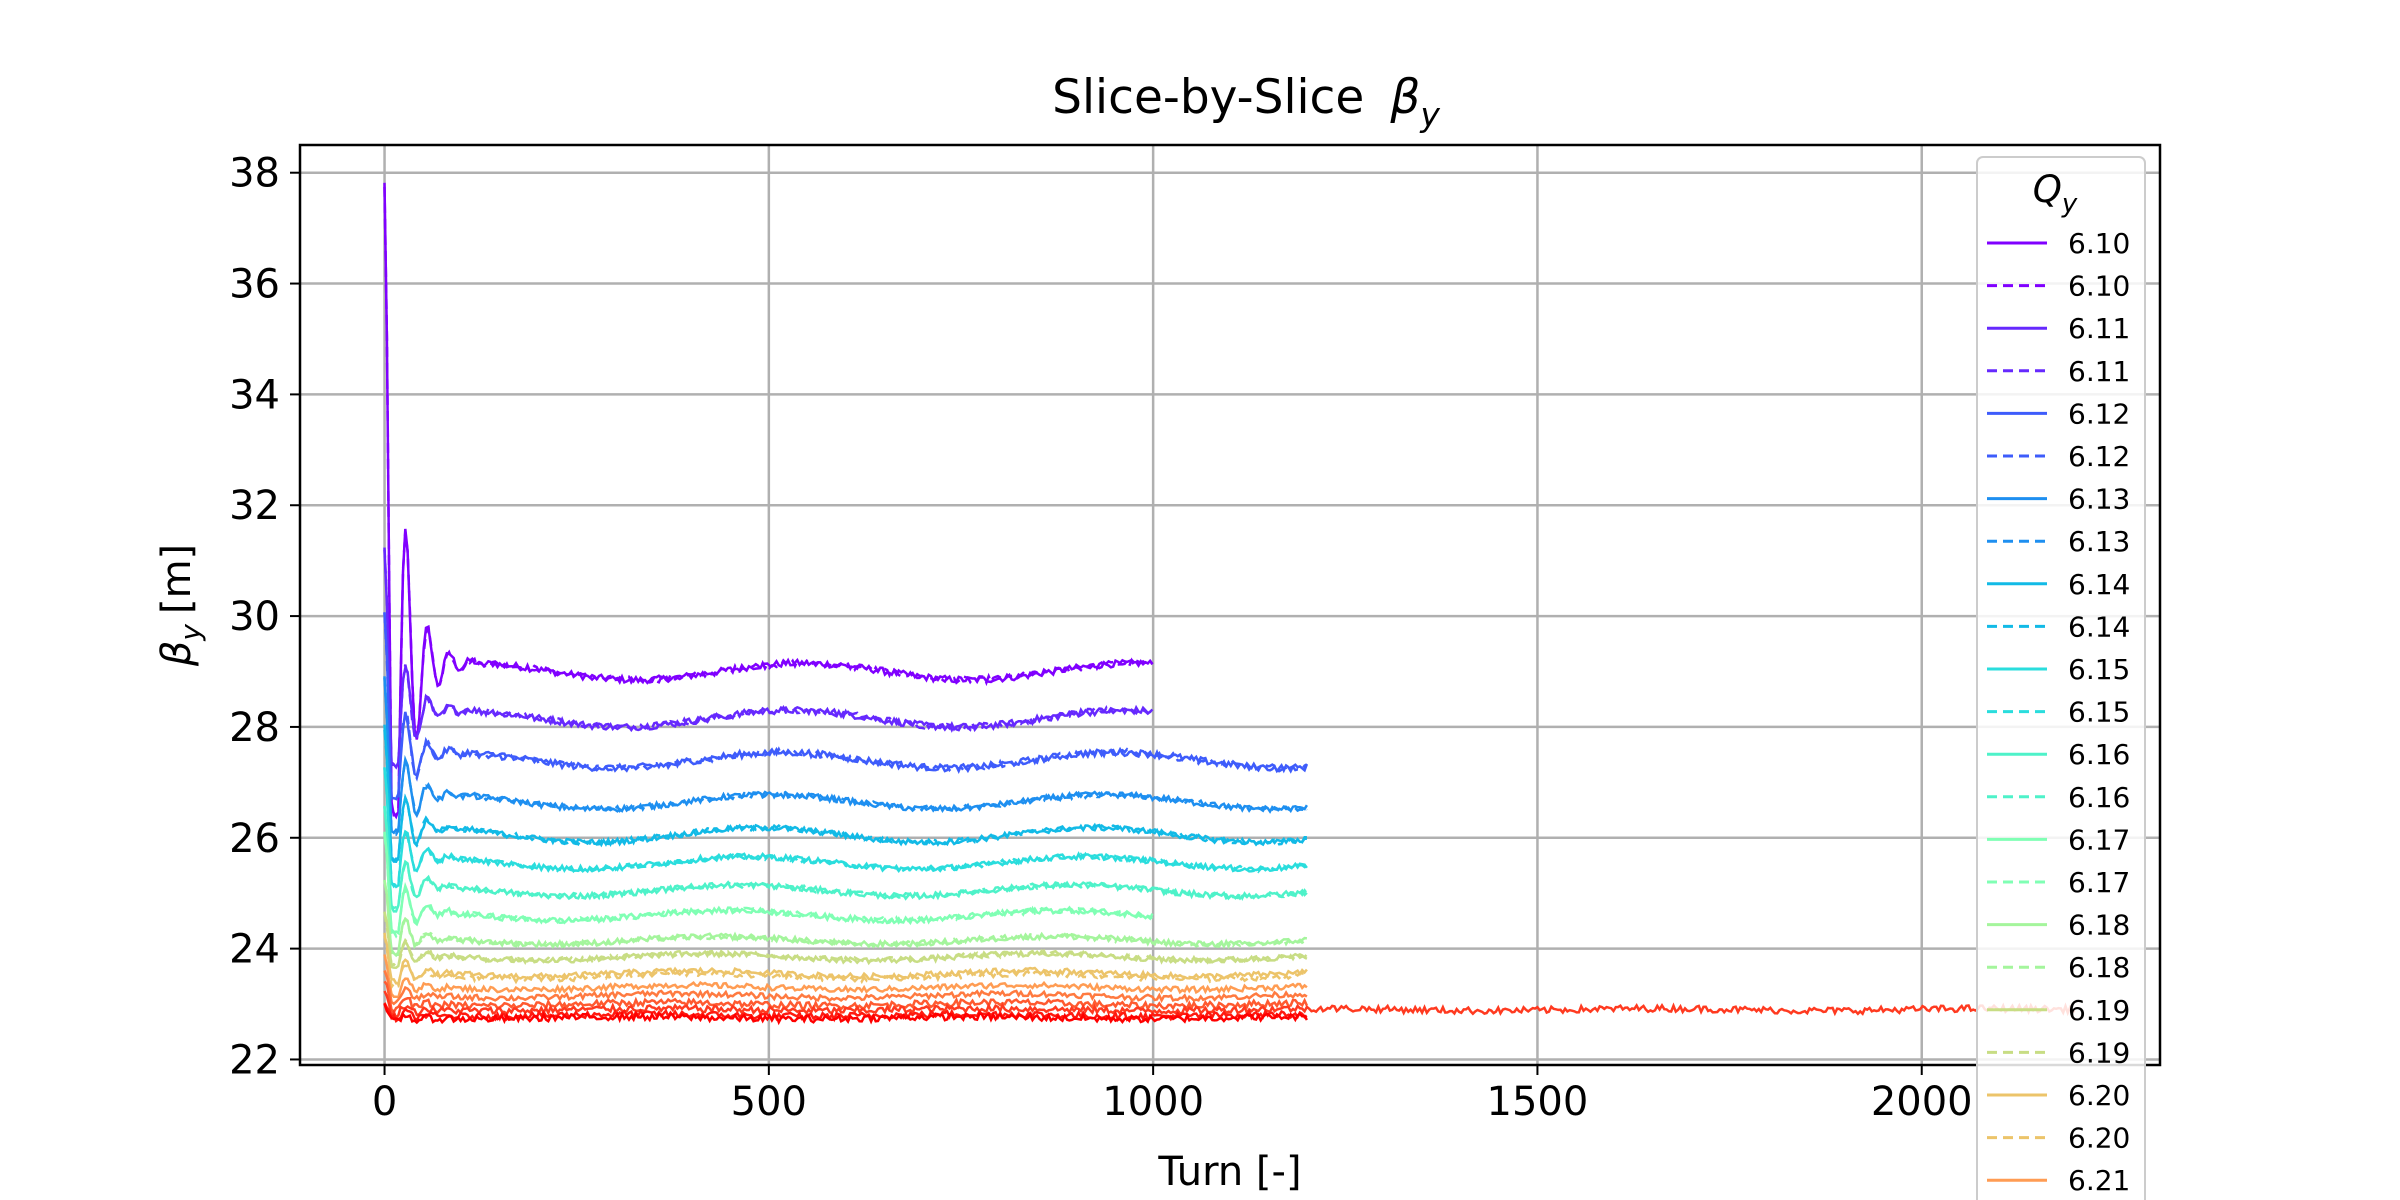 The image size is (2400, 1200). Describe the element at coordinates (254, 728) in the screenshot. I see `y-tick-label: 28` at that location.